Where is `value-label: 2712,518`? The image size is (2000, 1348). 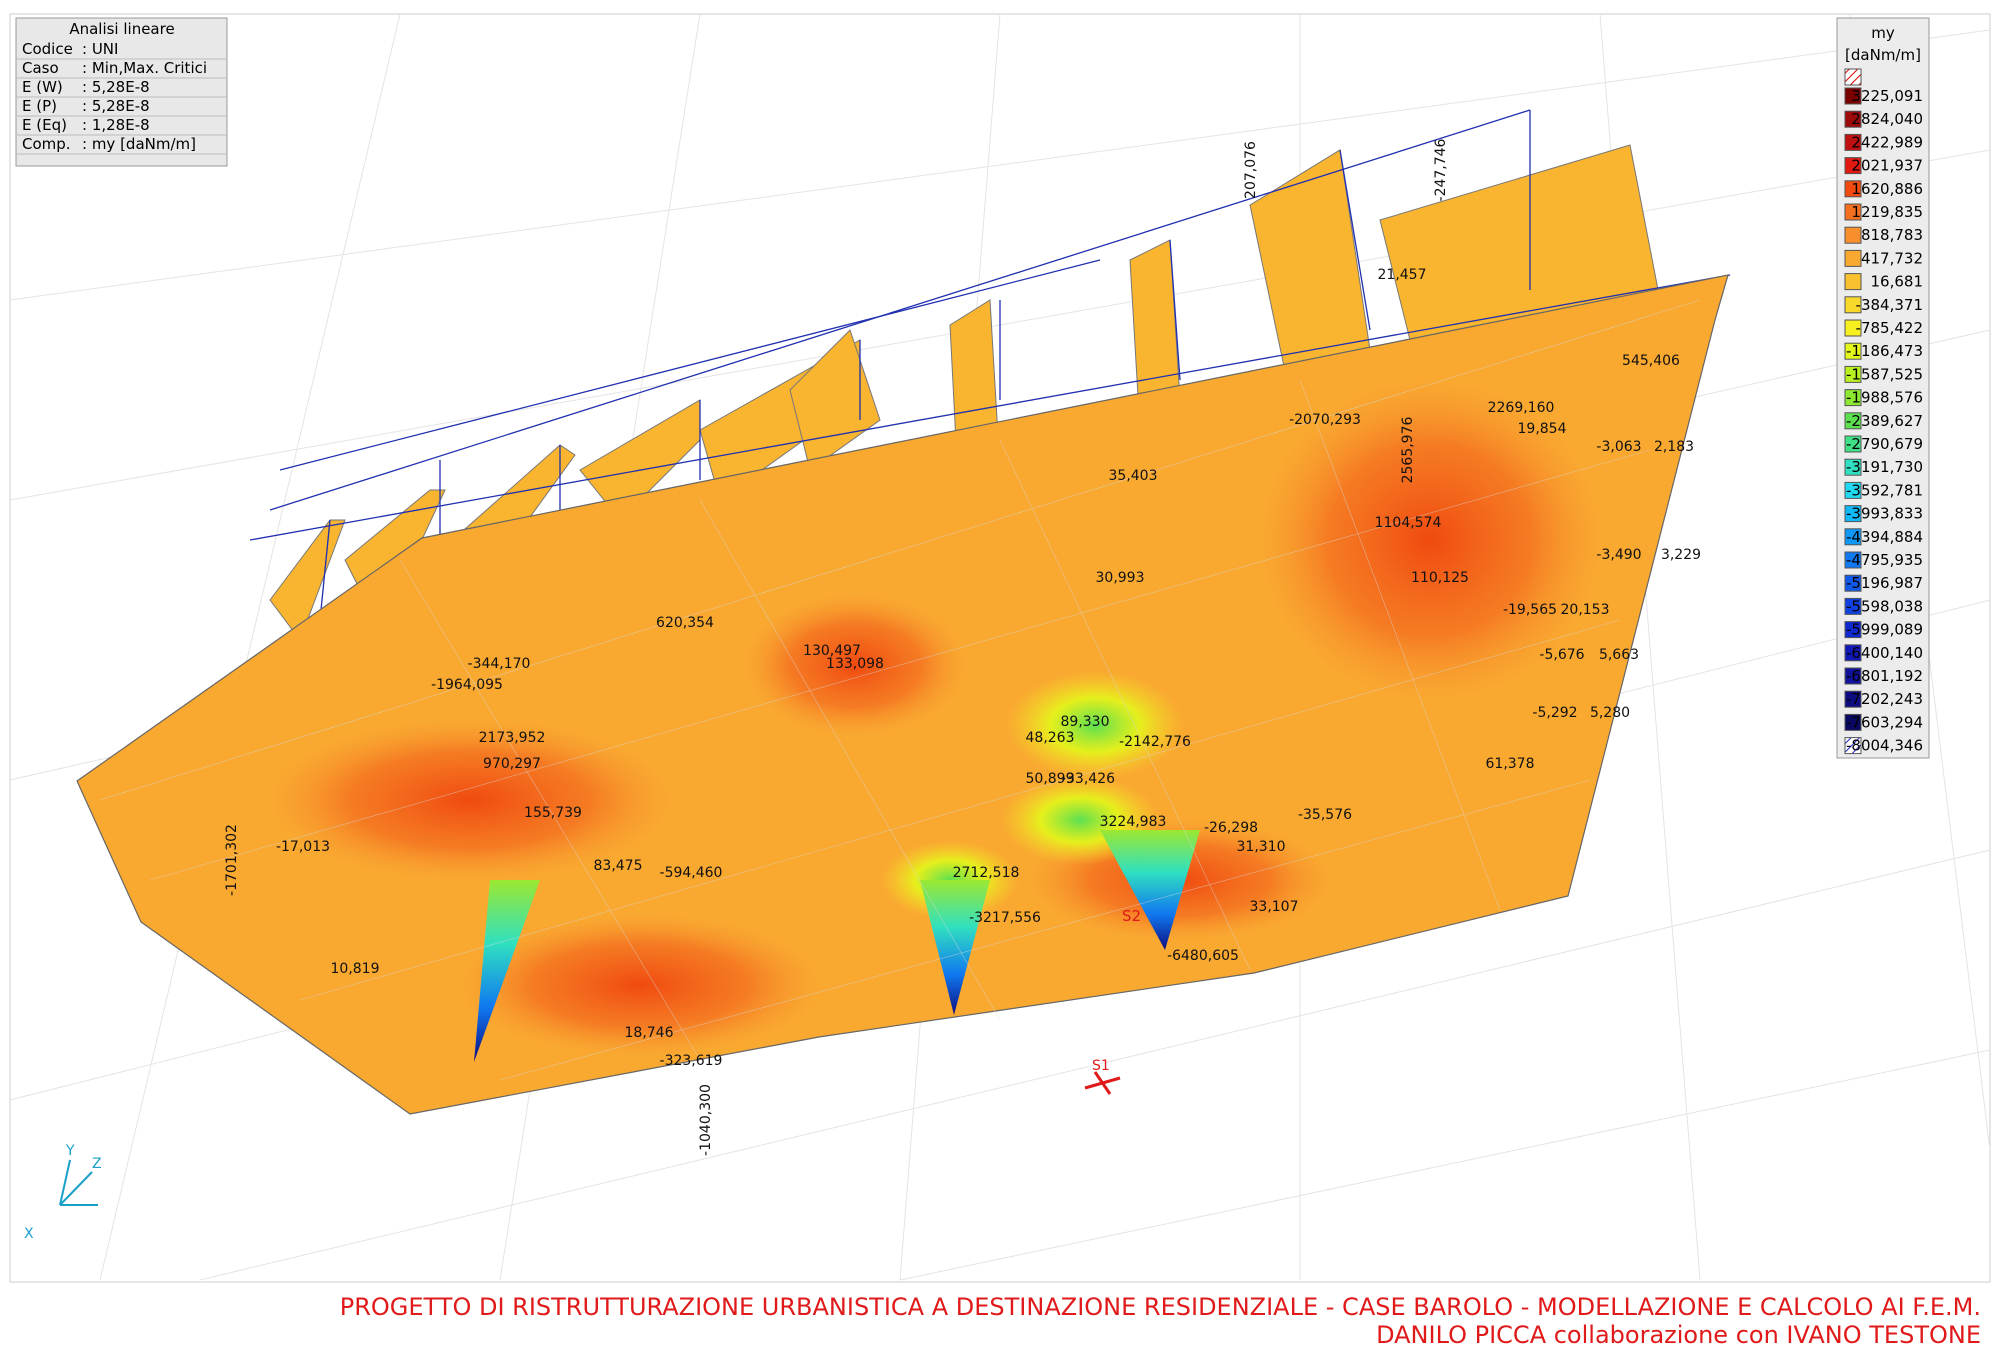
value-label: 2712,518 is located at coordinates (986, 873).